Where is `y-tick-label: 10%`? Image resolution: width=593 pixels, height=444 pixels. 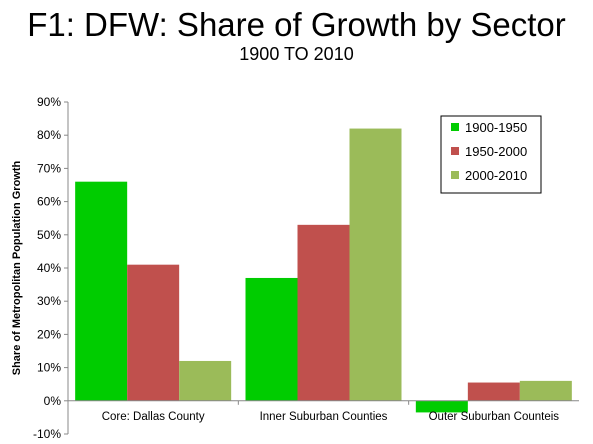
y-tick-label: 10% is located at coordinates (49, 368).